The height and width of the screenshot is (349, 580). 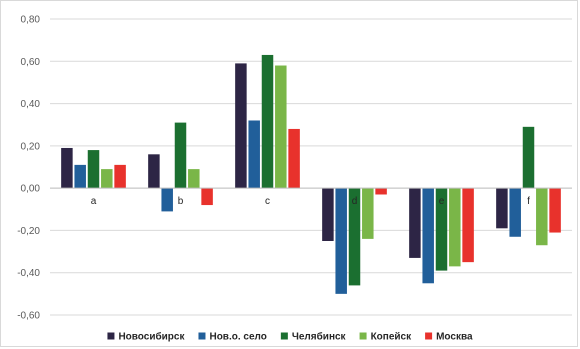 I want to click on y-tick-label: 0,20, so click(x=31, y=146).